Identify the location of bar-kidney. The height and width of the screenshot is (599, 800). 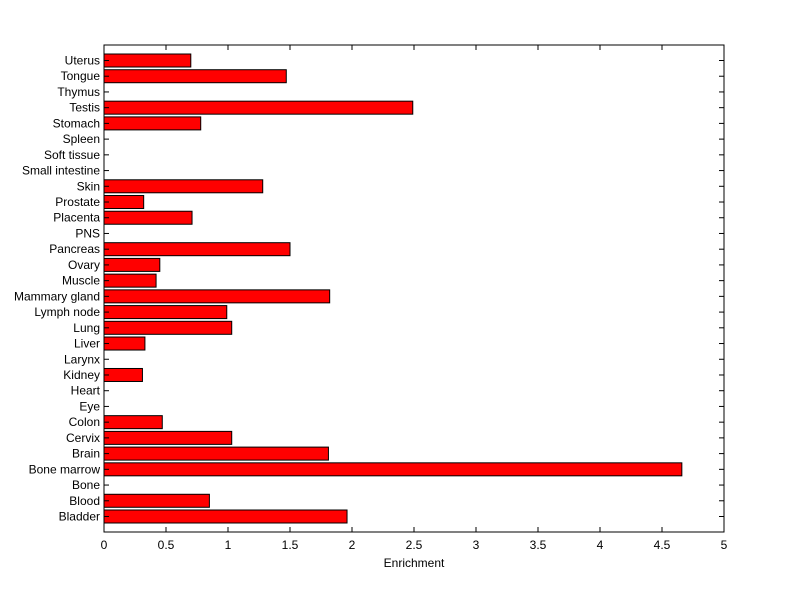
(123, 374).